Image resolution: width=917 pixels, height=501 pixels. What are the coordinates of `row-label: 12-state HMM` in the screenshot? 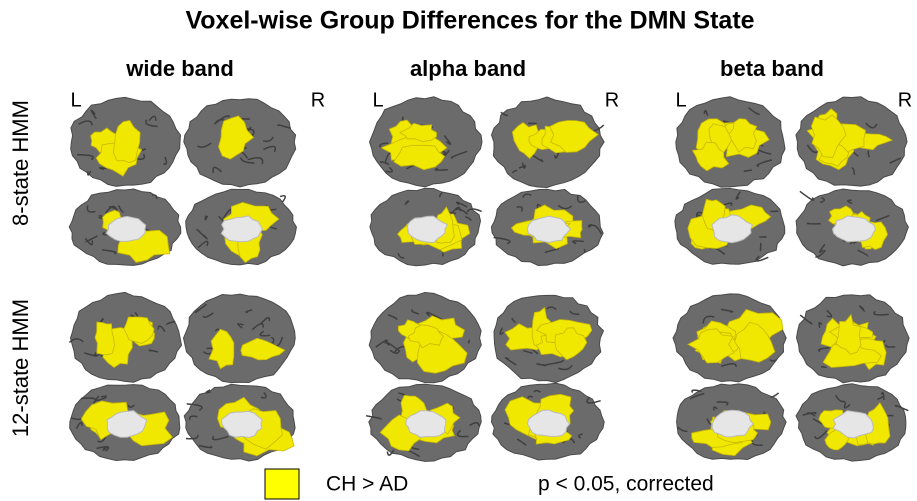 It's located at (20, 368).